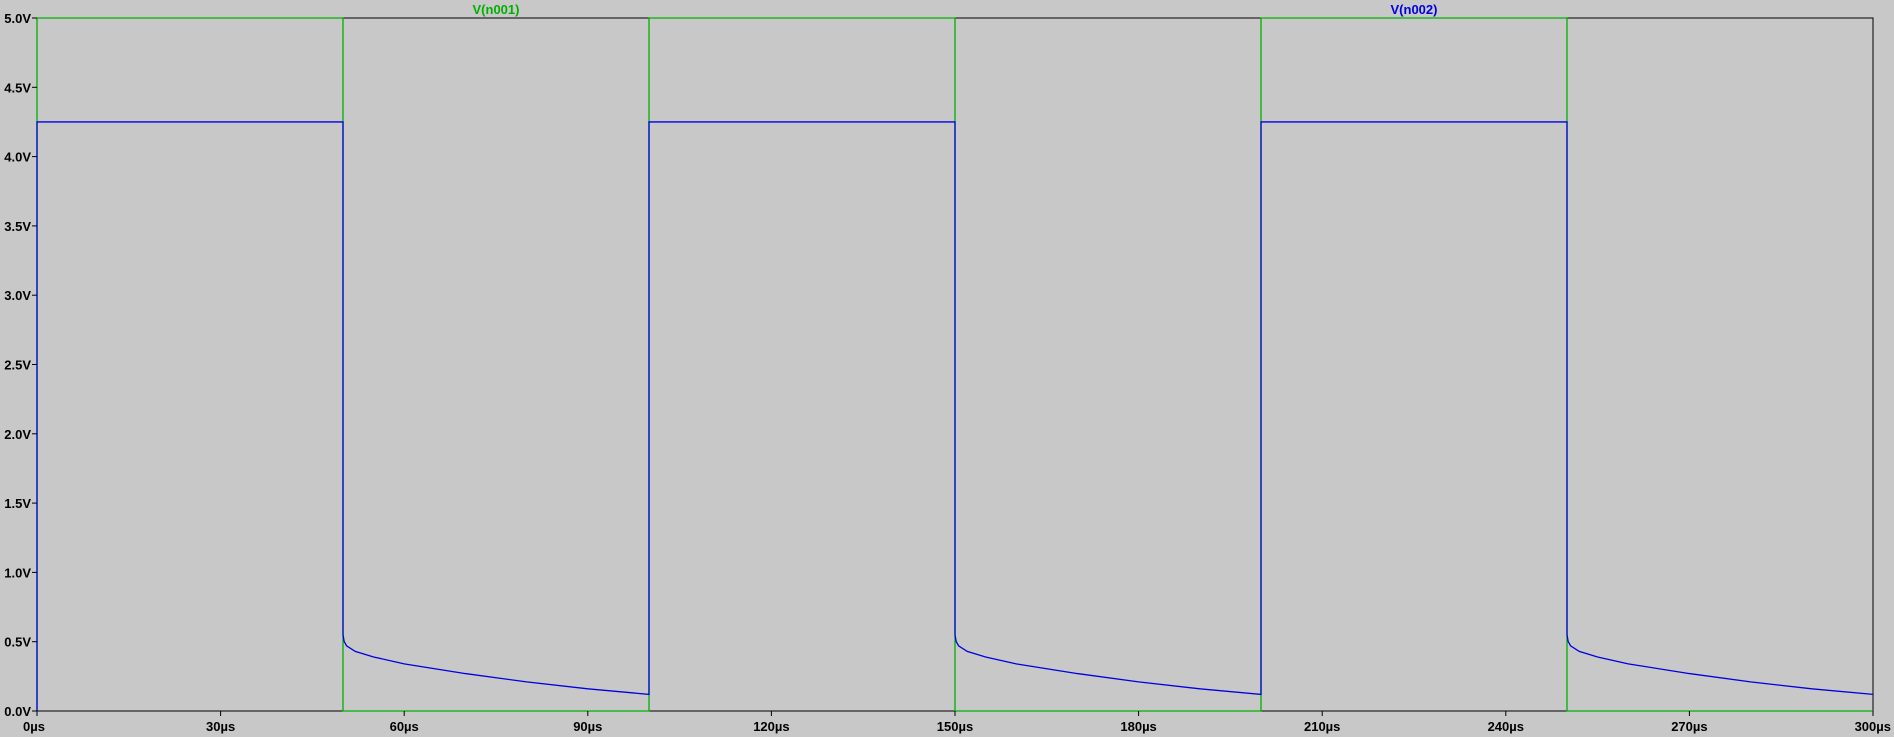 The width and height of the screenshot is (1894, 737). I want to click on legend-label-2: V(n002), so click(1414, 9).